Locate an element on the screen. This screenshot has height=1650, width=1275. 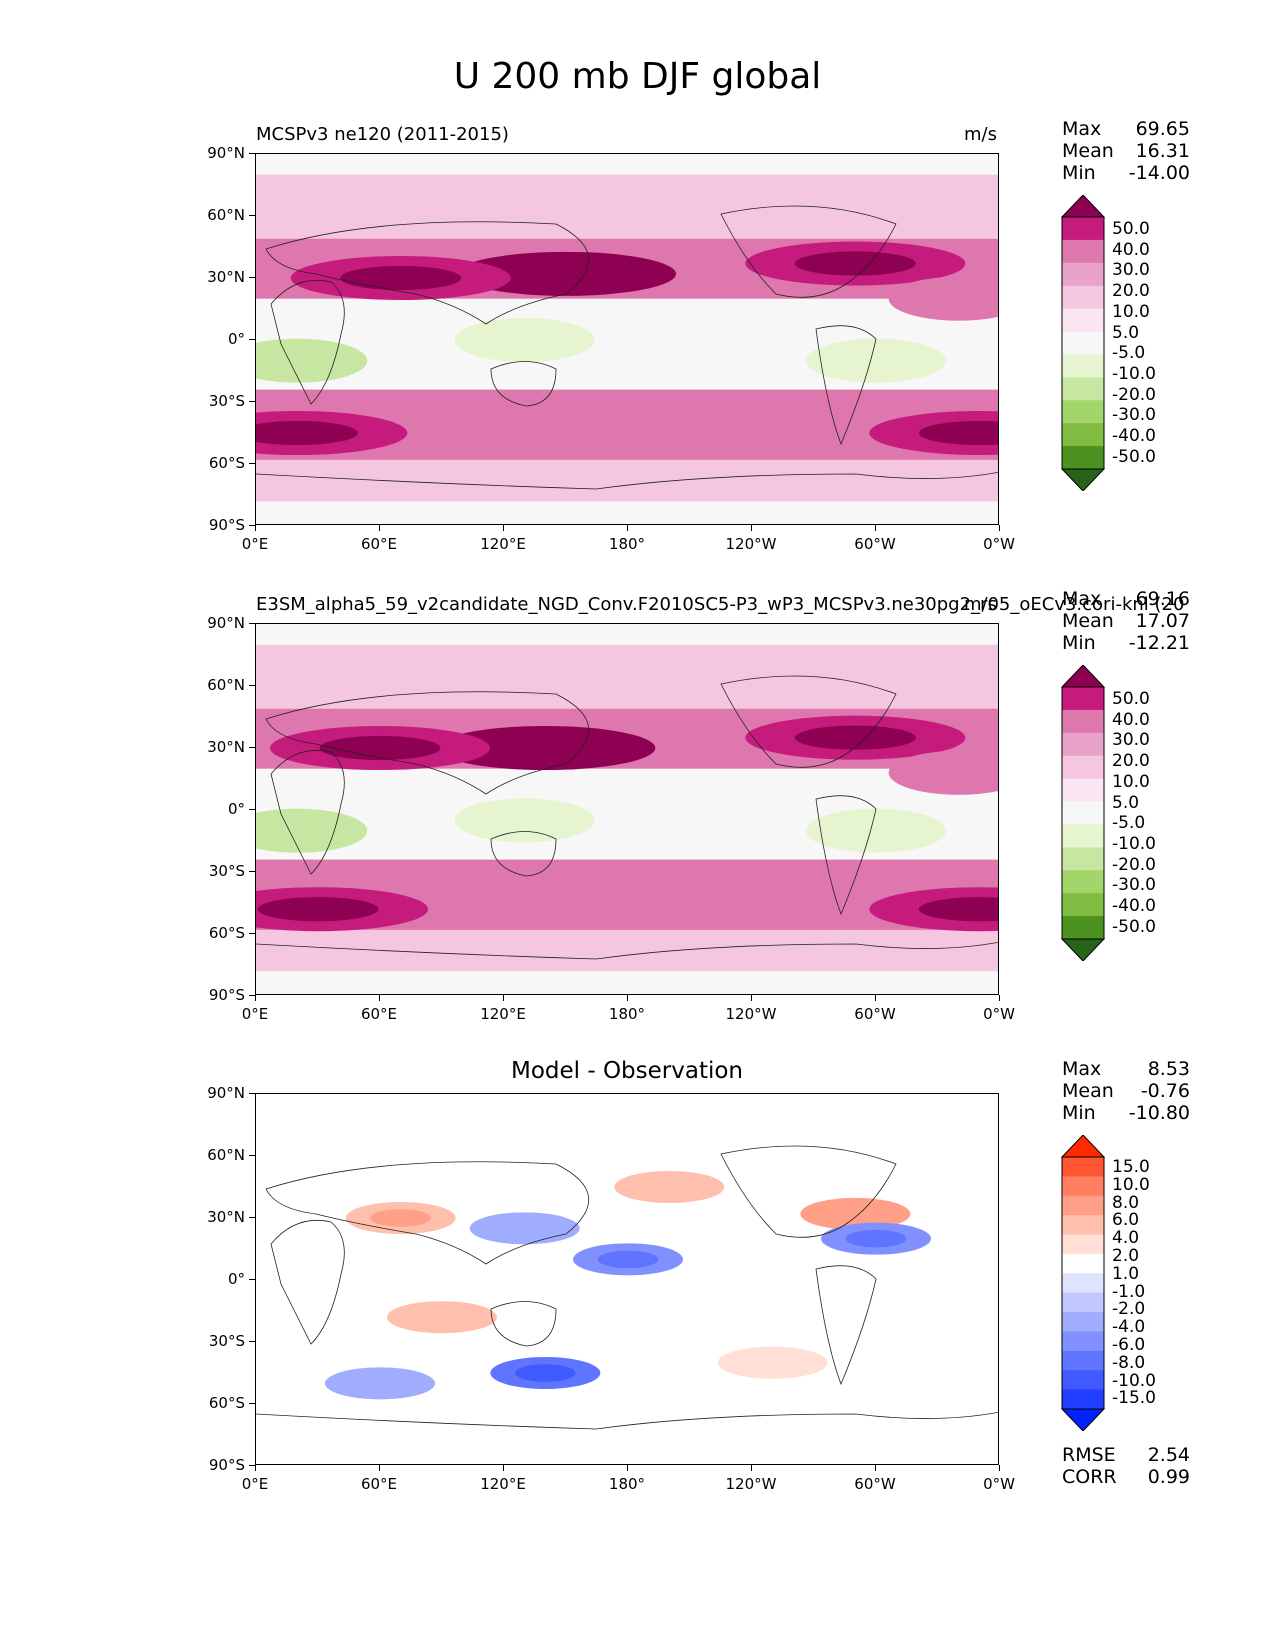
panel-2-lat-label: 0° is located at coordinates (236, 809).